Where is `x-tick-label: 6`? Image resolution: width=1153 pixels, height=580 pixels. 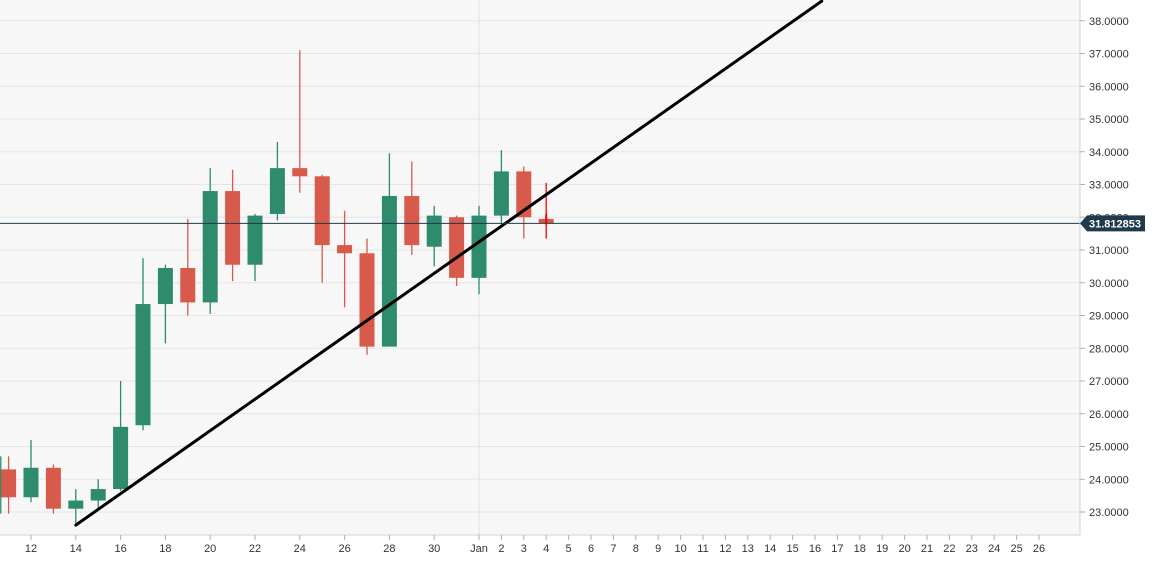 x-tick-label: 6 is located at coordinates (591, 549).